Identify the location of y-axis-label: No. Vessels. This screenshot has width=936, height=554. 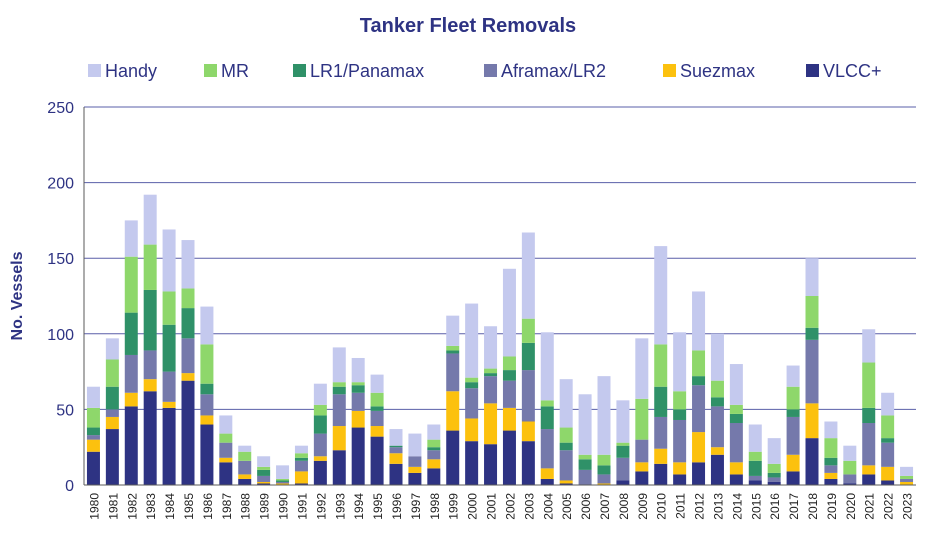
(17, 295).